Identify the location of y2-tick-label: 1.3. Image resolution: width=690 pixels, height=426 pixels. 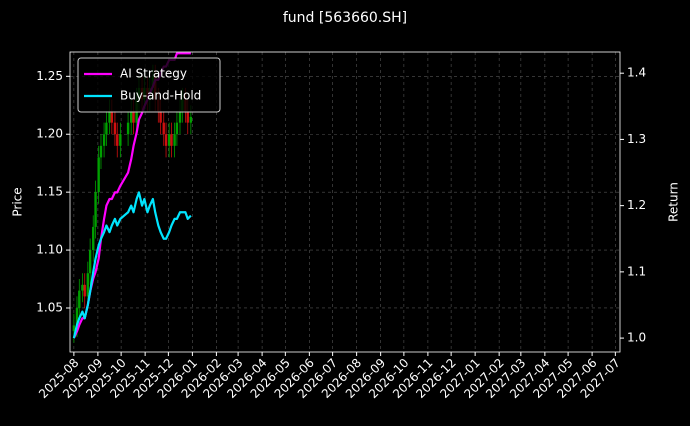
(636, 139).